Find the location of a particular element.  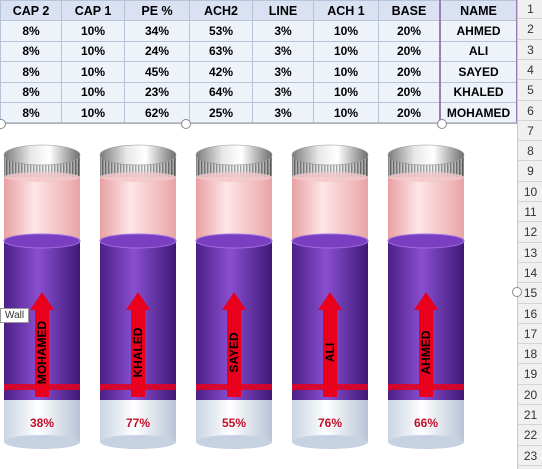

data-label: 76% is located at coordinates (330, 423).